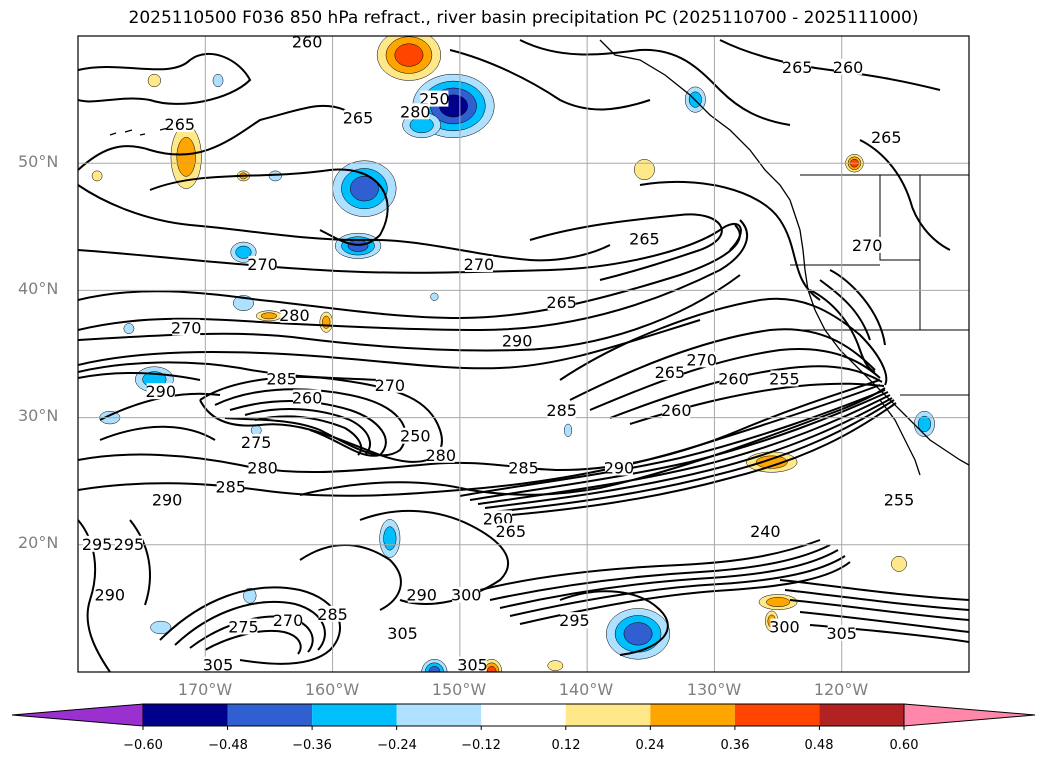 Image resolution: width=1047 pixels, height=765 pixels. Describe the element at coordinates (566, 745) in the screenshot. I see `colorbar-tick: 0.12` at that location.